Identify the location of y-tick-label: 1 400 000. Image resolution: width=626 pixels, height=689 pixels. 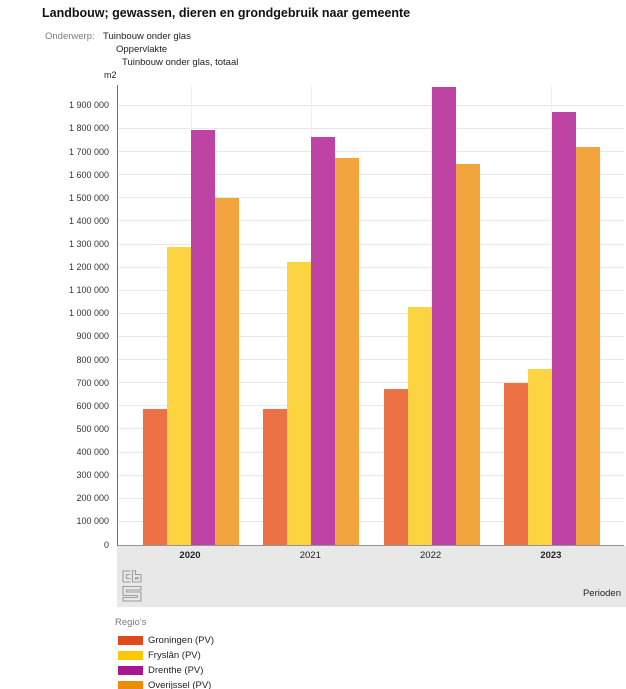
(88, 220).